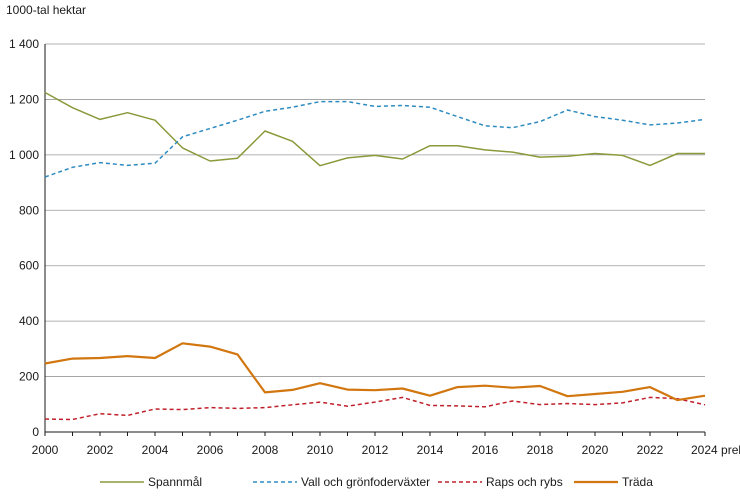  What do you see at coordinates (430, 450) in the screenshot?
I see `x-tick-label: 2014` at bounding box center [430, 450].